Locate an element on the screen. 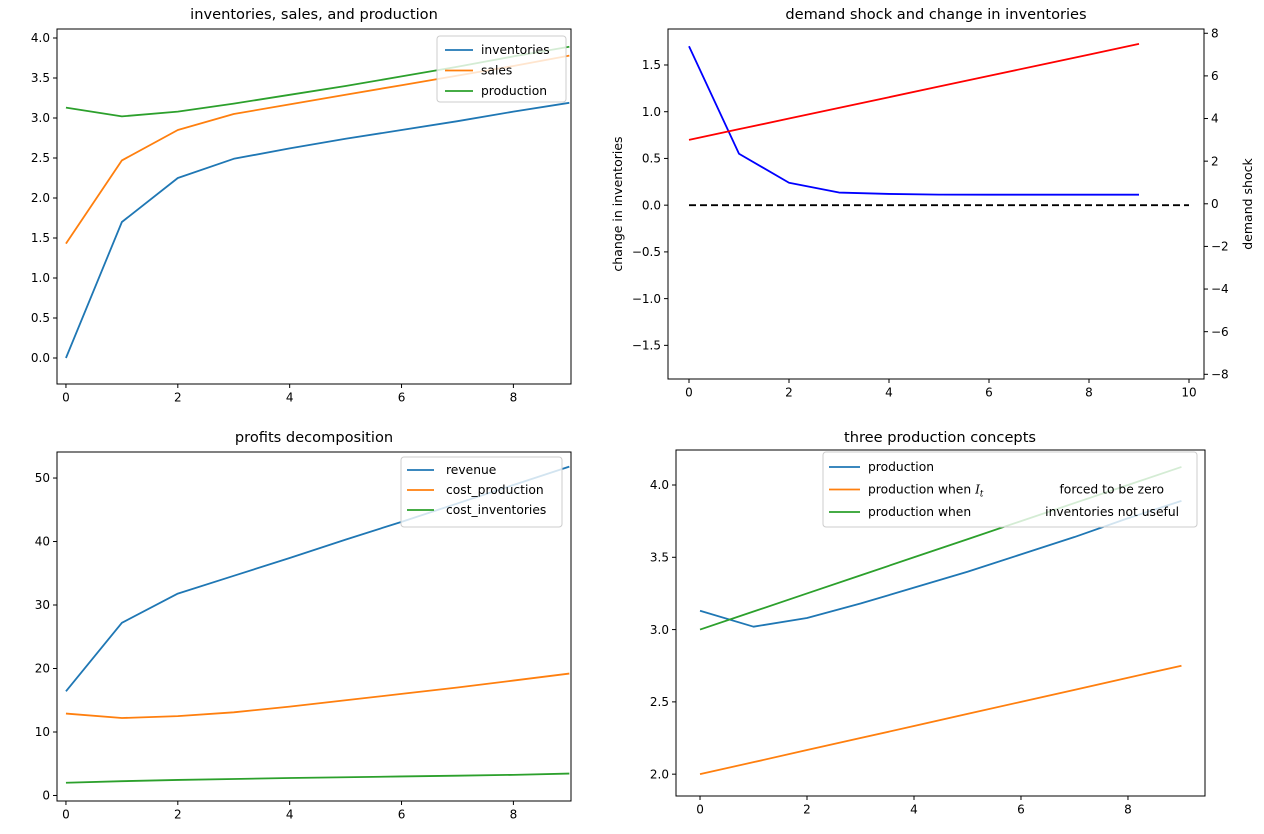 The image size is (1264, 834). y-tick-right-label: 2 is located at coordinates (1215, 161).